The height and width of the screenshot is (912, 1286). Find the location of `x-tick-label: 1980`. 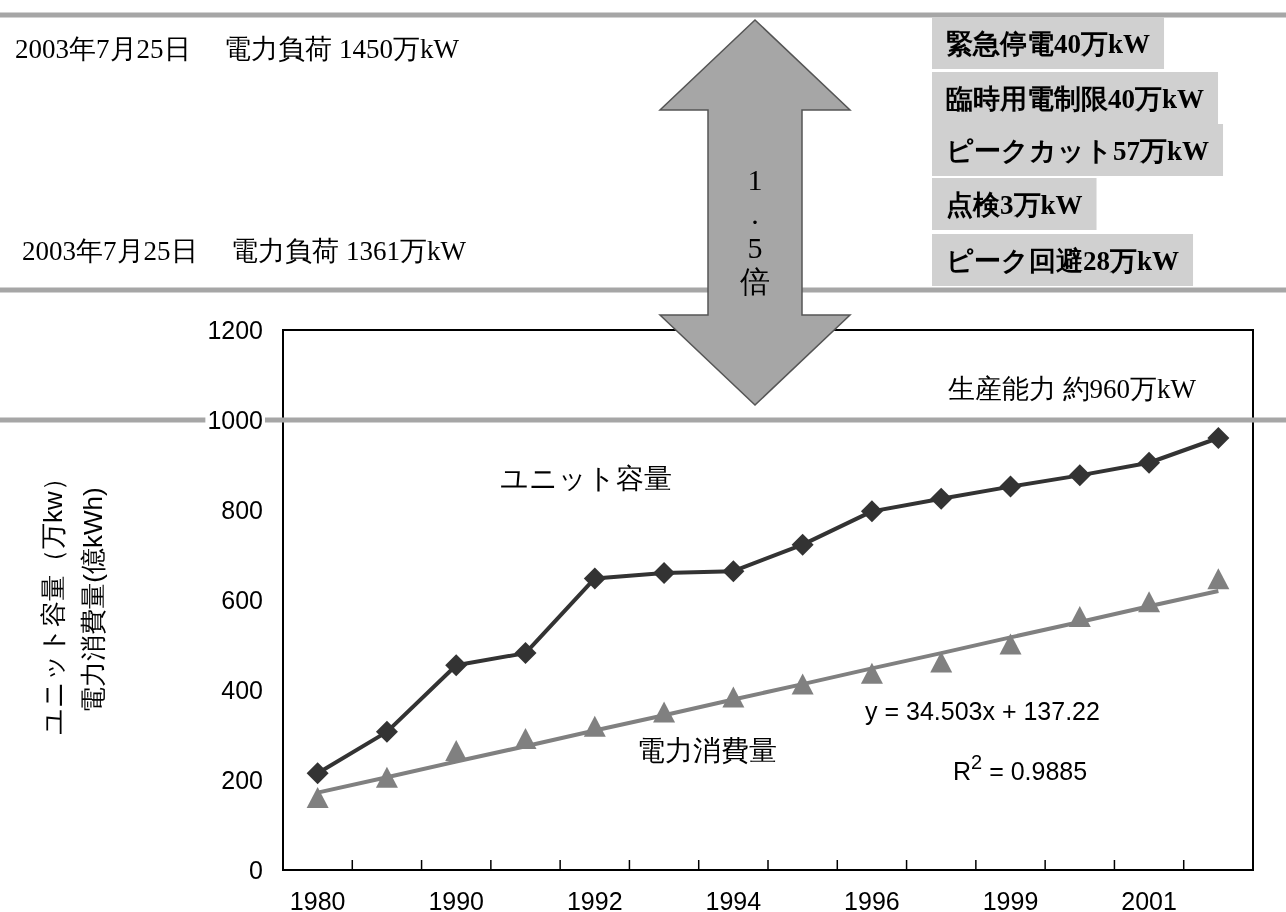

x-tick-label: 1980 is located at coordinates (317, 899).